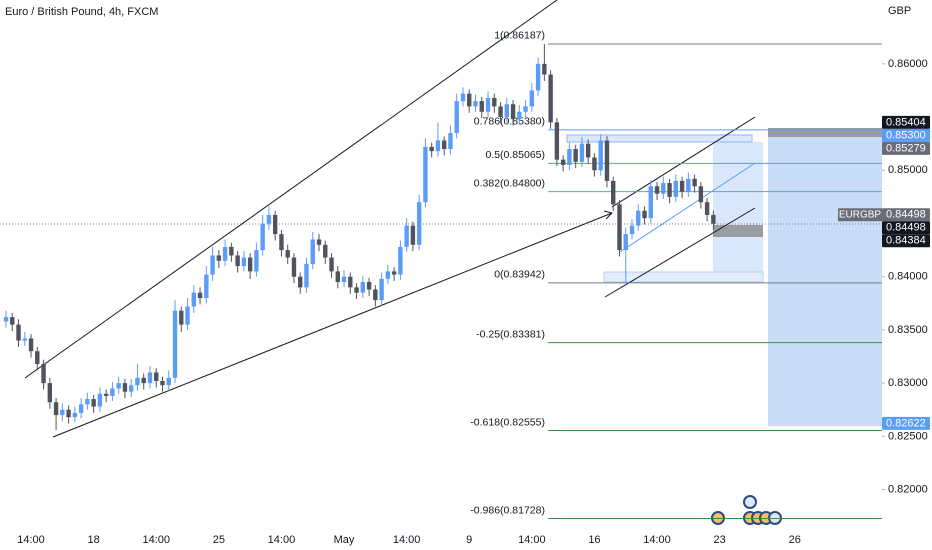  Describe the element at coordinates (507, 422) in the screenshot. I see `fib-label: -0.618(0.82555)` at that location.